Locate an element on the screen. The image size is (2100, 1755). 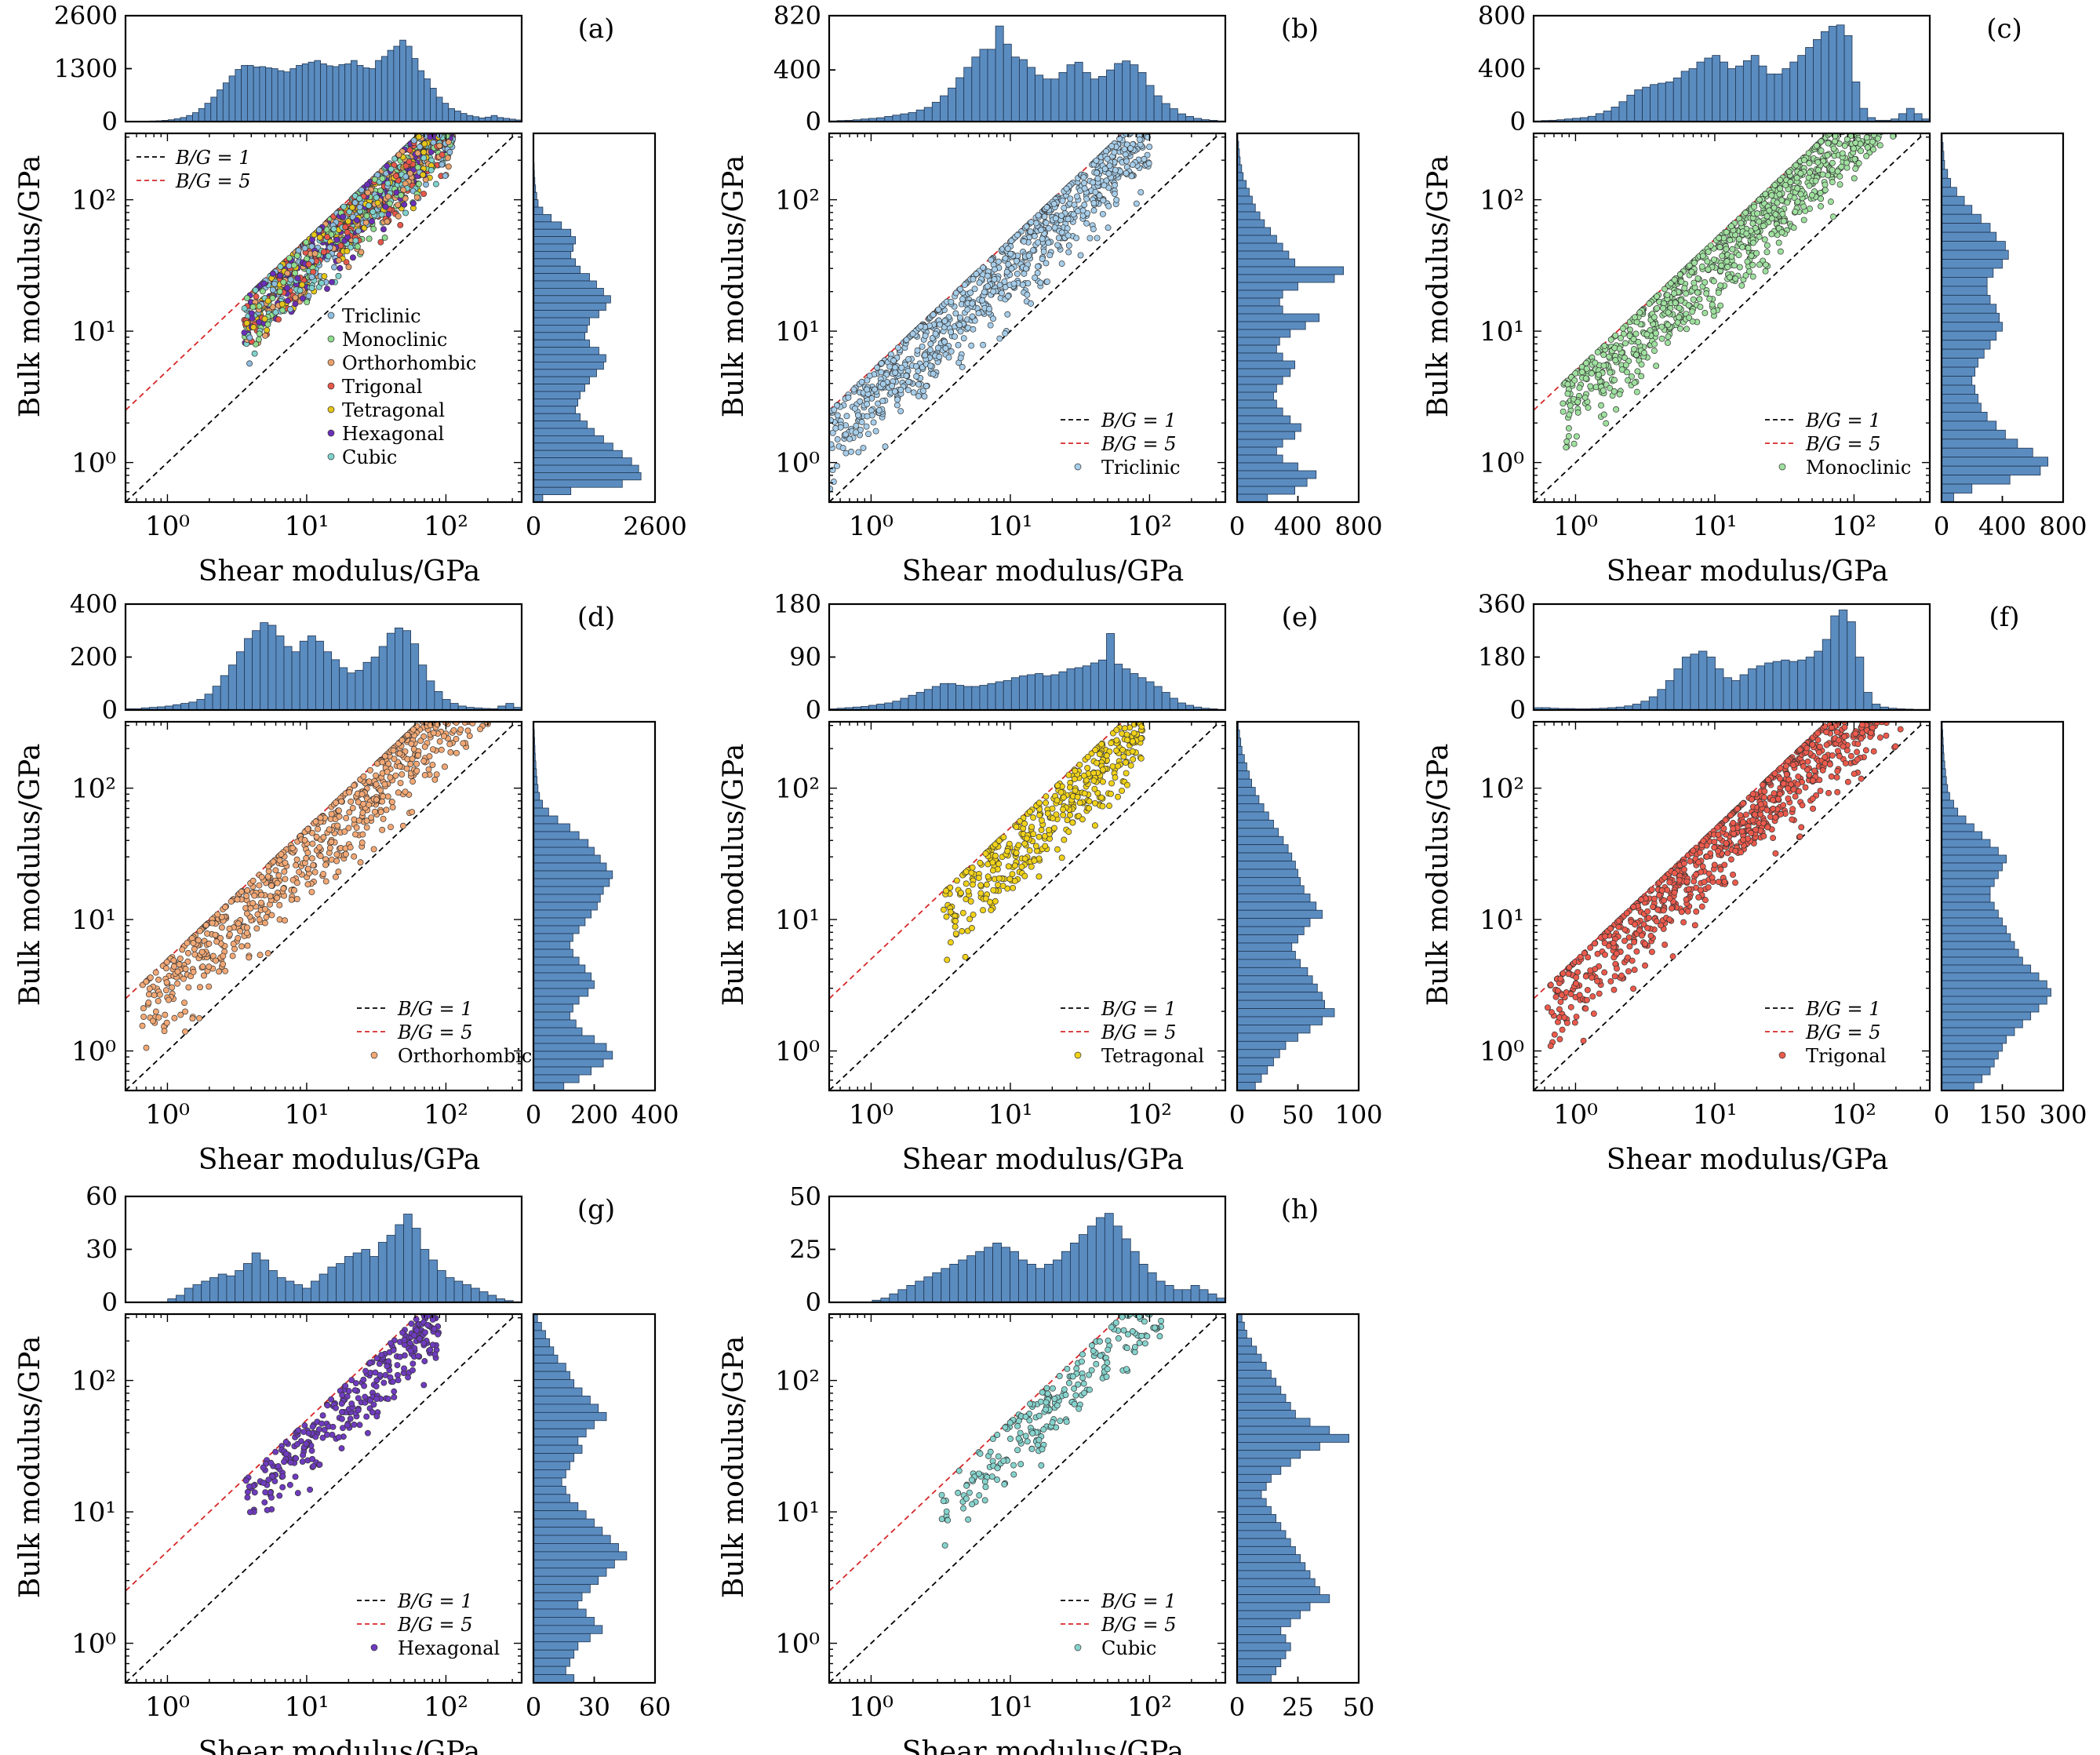
right-histogram: 0 400 800 is located at coordinates (1306, 336).